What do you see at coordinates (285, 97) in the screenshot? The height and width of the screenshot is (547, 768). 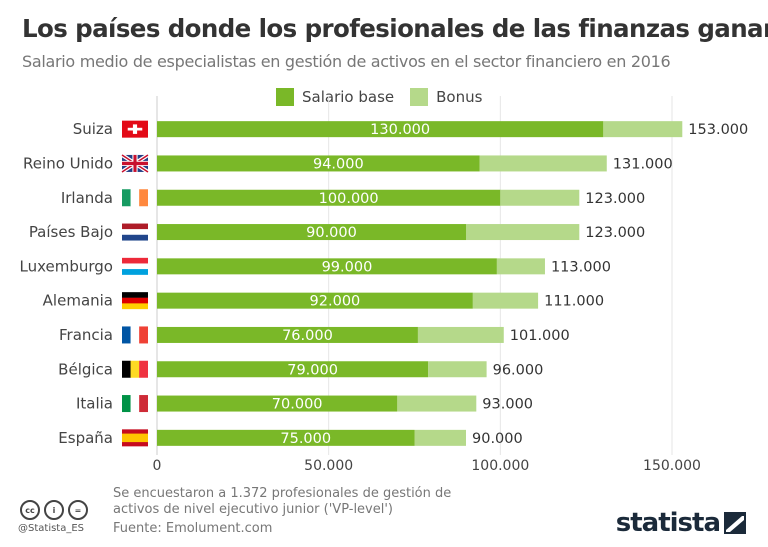 I see `legend-swatch-base` at bounding box center [285, 97].